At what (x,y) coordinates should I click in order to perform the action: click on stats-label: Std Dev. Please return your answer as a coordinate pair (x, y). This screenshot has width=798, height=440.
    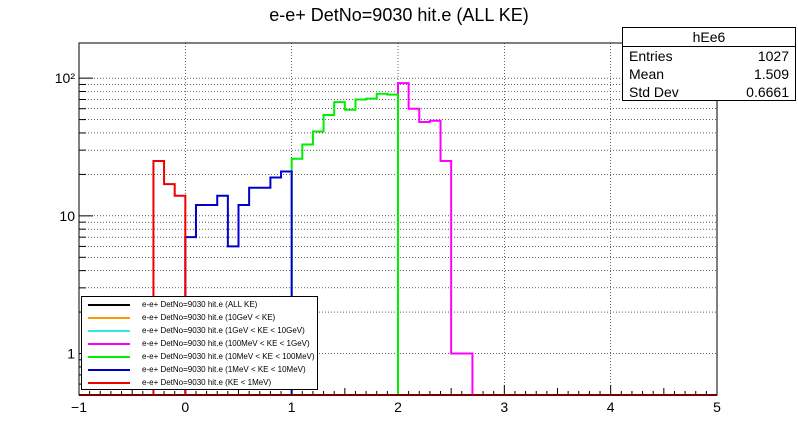
    Looking at the image, I should click on (654, 92).